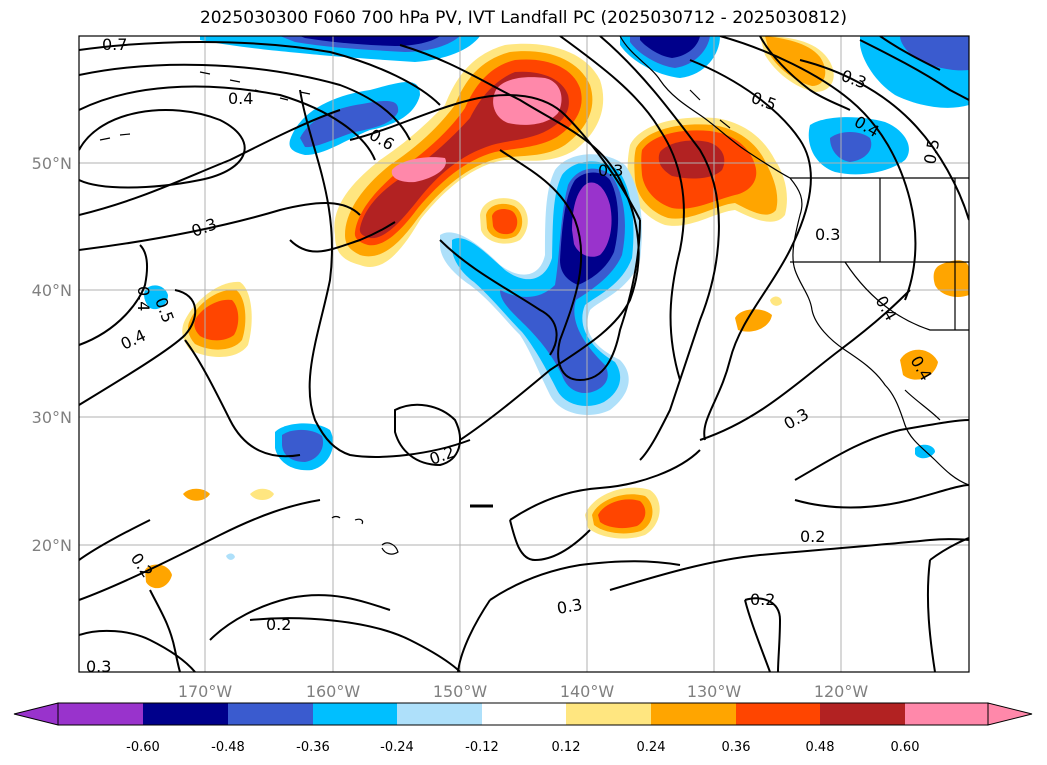 Image resolution: width=1047 pixels, height=765 pixels. Describe the element at coordinates (714, 691) in the screenshot. I see `lon-tick-label: 130°W` at that location.